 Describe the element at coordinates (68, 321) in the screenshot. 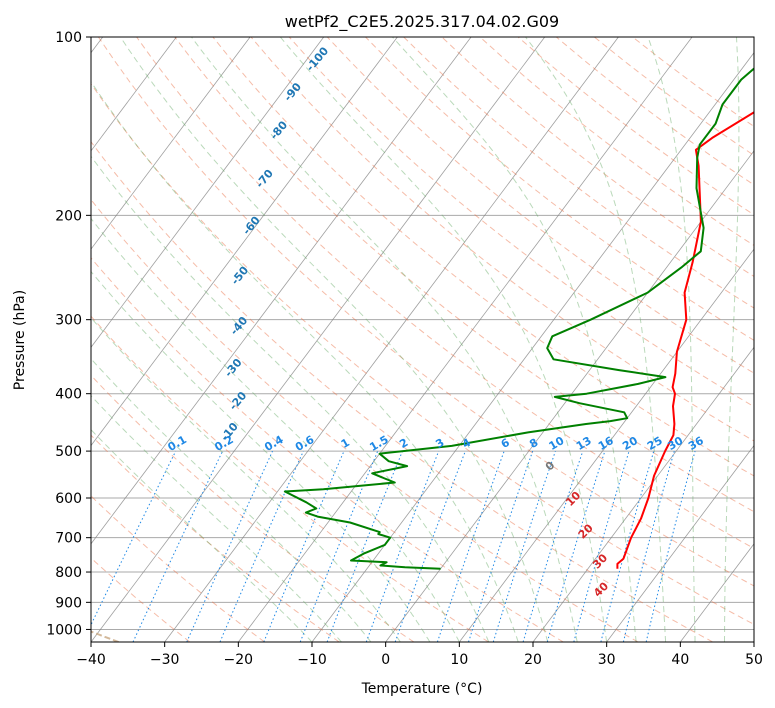

I see `y-tick-label: 300` at that location.